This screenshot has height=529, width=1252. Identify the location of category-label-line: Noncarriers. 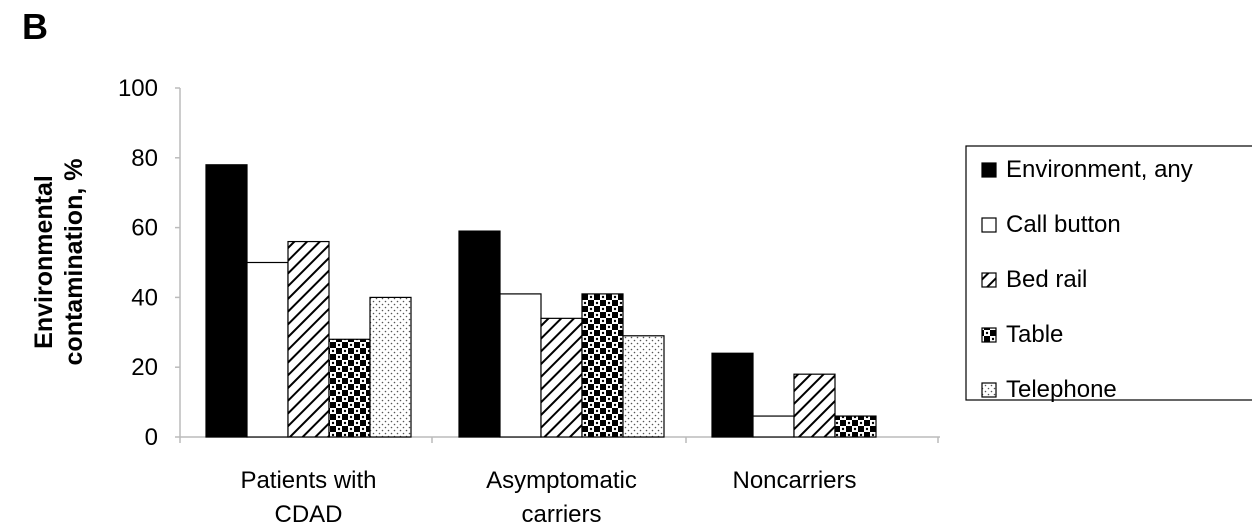
(794, 480).